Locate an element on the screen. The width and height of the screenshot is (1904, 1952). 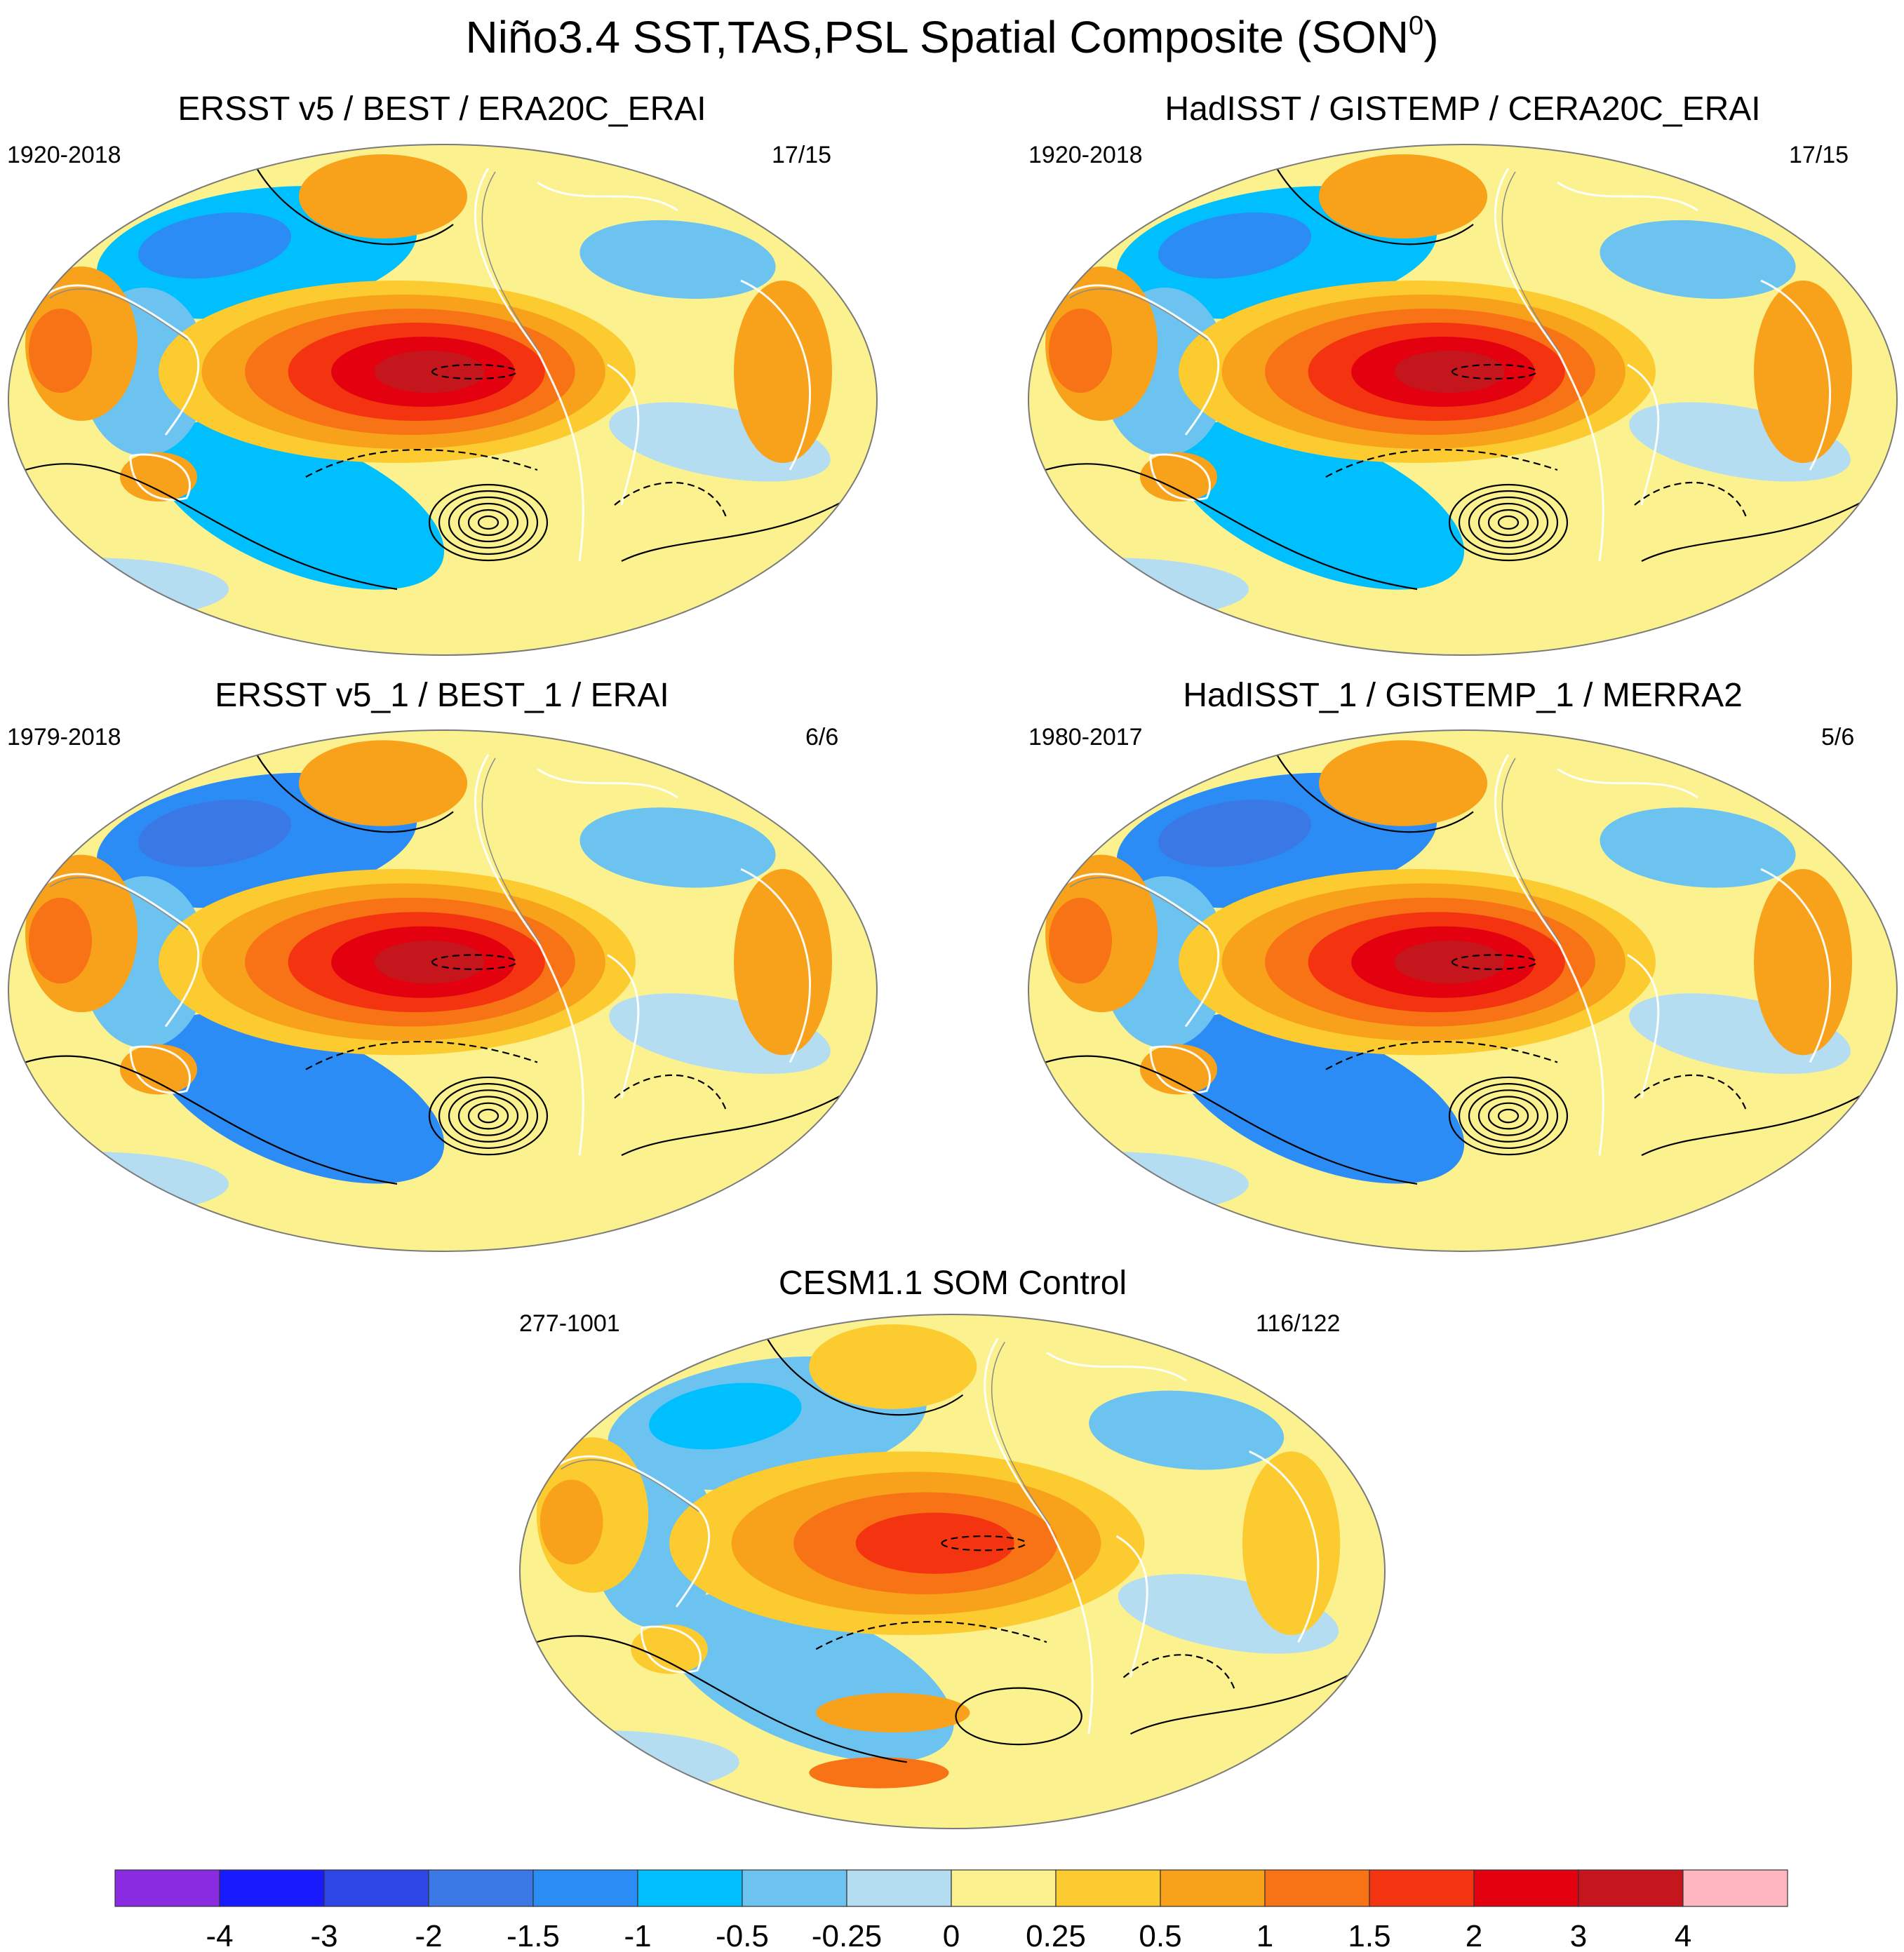
panel-title: ERSST v5_1 / BEST_1 / ERAI is located at coordinates (442, 696).